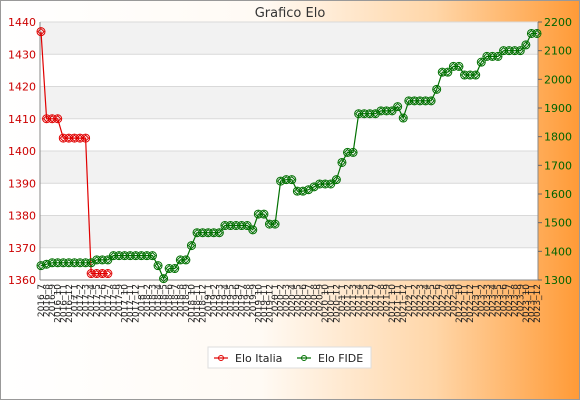  Describe the element at coordinates (22, 151) in the screenshot. I see `left-axis-tick-label: 1400` at that location.